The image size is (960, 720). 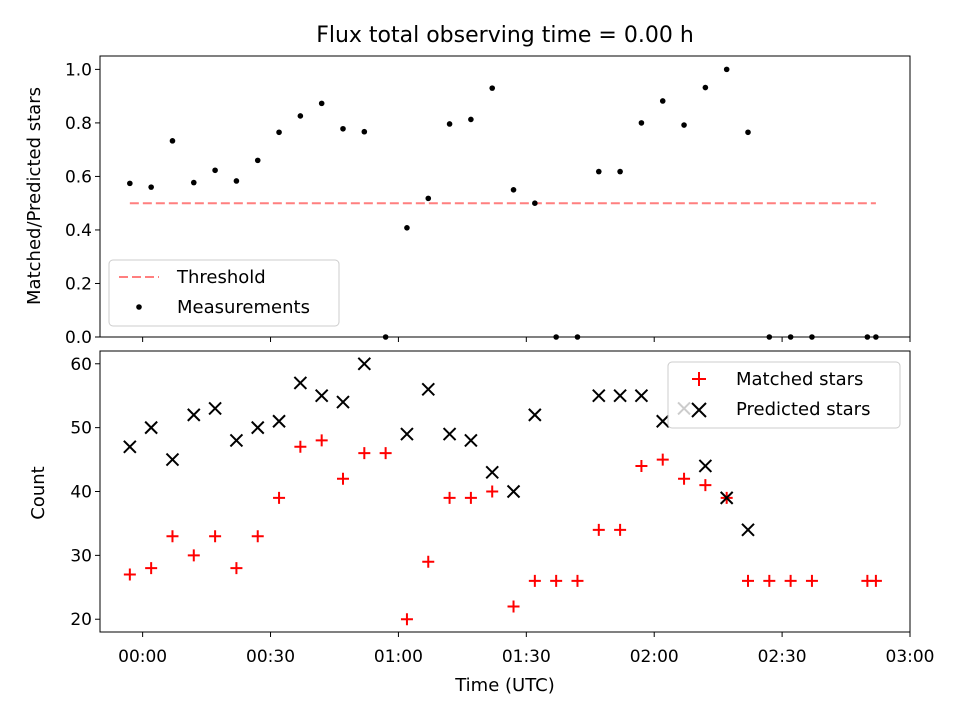 What do you see at coordinates (803, 409) in the screenshot?
I see `predicted-legend-label: Predicted stars` at bounding box center [803, 409].